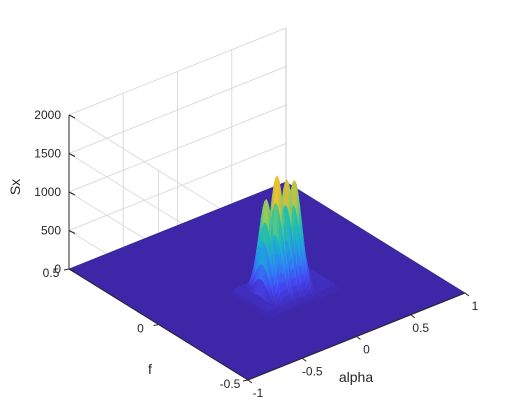 The height and width of the screenshot is (411, 512). I want to click on x-axis-label: alpha, so click(356, 377).